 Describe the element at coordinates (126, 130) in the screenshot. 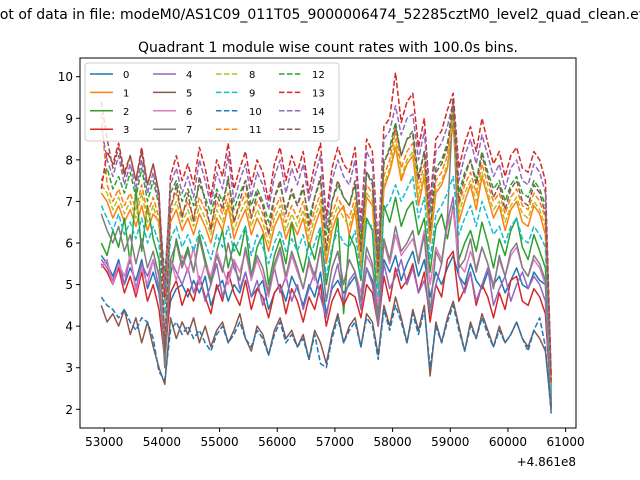

I see `legend-label-3: 3` at that location.